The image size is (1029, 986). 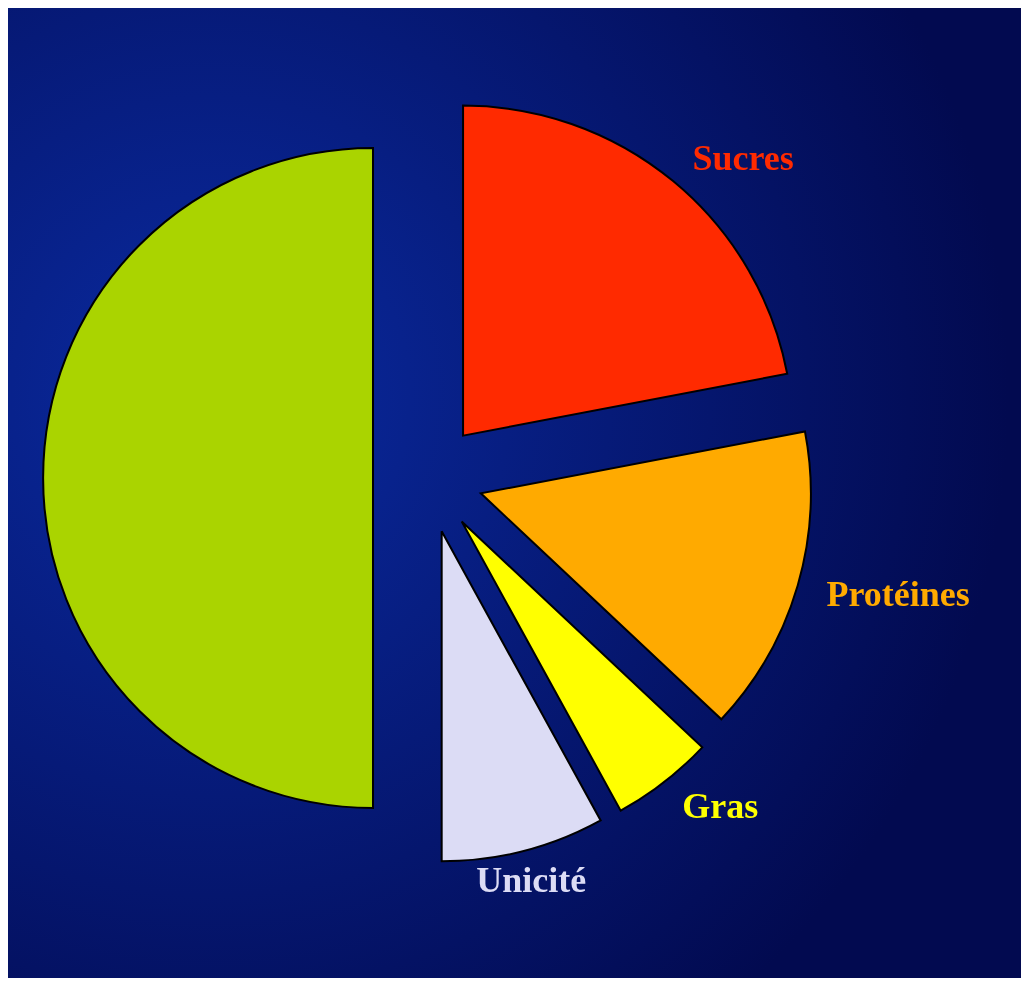 I want to click on slice-label: Unicité, so click(x=531, y=879).